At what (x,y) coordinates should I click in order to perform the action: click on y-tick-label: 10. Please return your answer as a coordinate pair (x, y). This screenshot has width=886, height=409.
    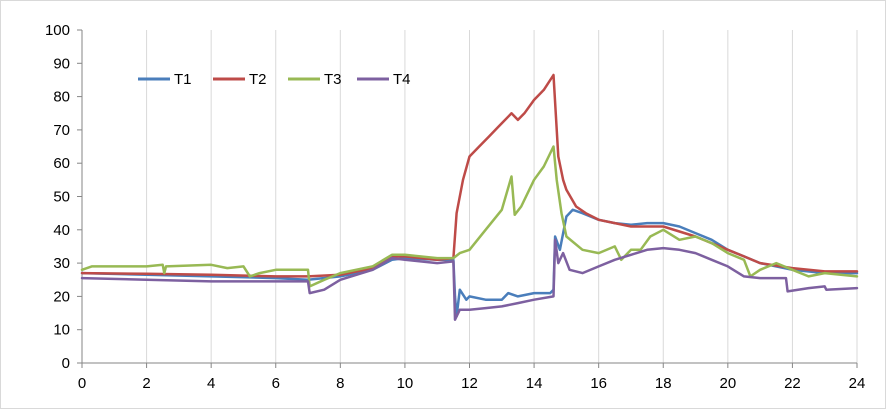
    Looking at the image, I should click on (61, 330).